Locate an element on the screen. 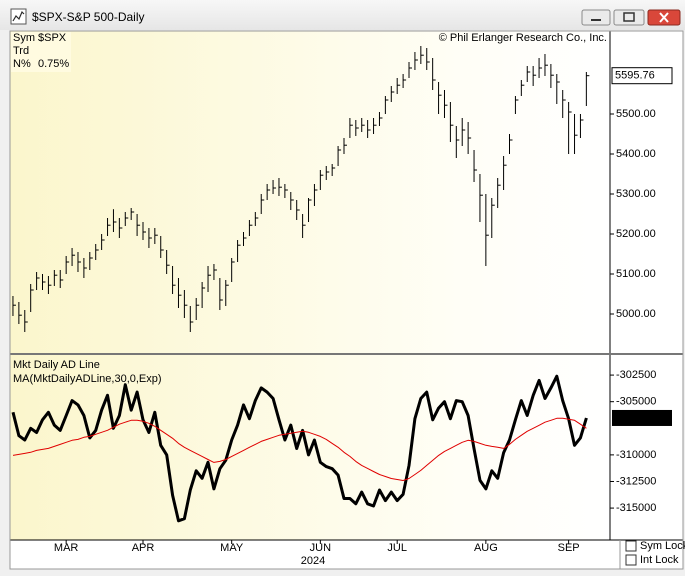 The image size is (685, 576). y-tick-label: 5100.00 is located at coordinates (636, 274).